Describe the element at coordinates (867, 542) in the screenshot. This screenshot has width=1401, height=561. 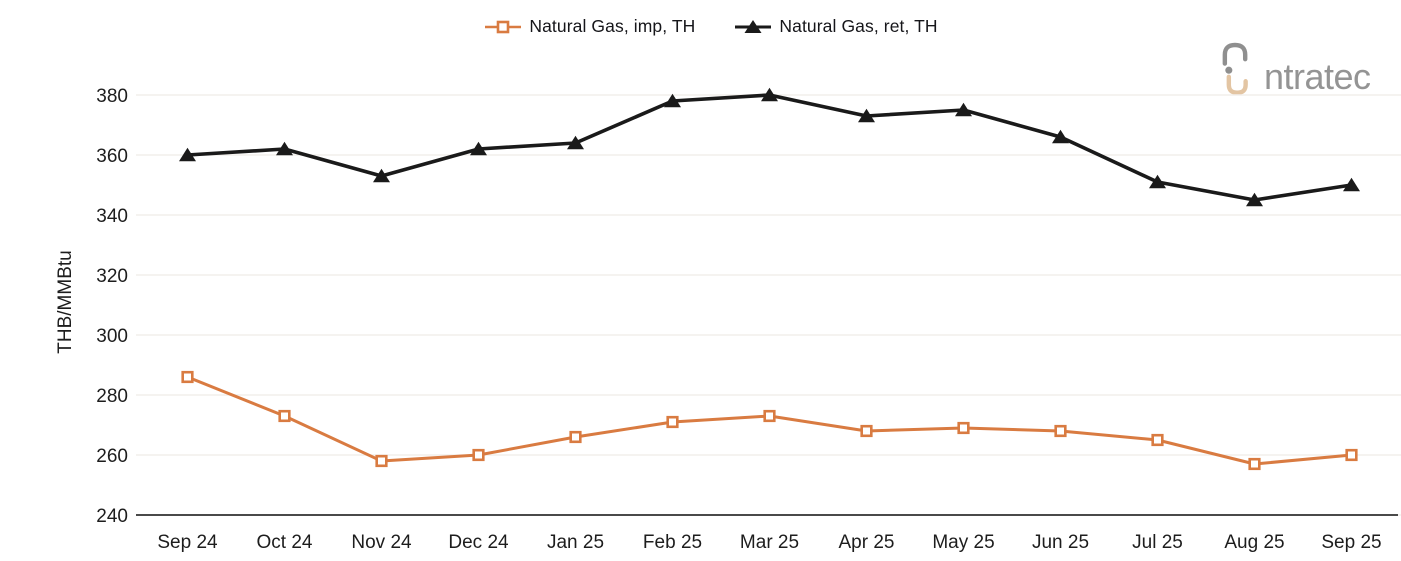
I see `x-tick-label: Apr 25` at that location.